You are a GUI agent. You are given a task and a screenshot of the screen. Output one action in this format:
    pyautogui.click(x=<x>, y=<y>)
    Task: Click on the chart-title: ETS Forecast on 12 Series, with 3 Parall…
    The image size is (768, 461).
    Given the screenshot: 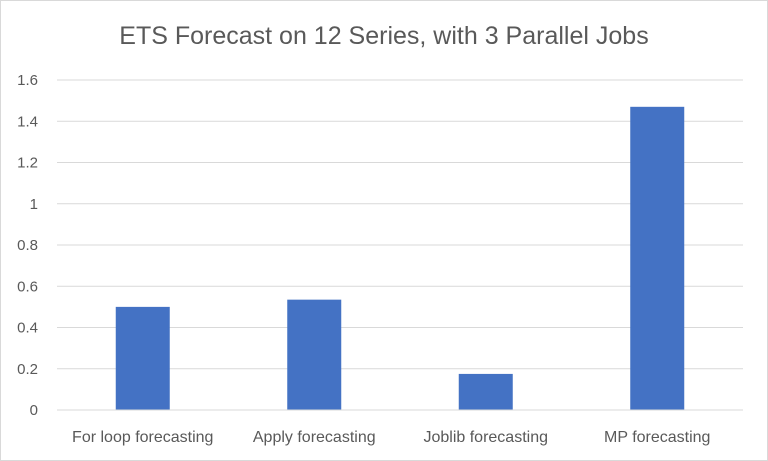 What is the action you would take?
    pyautogui.click(x=384, y=36)
    